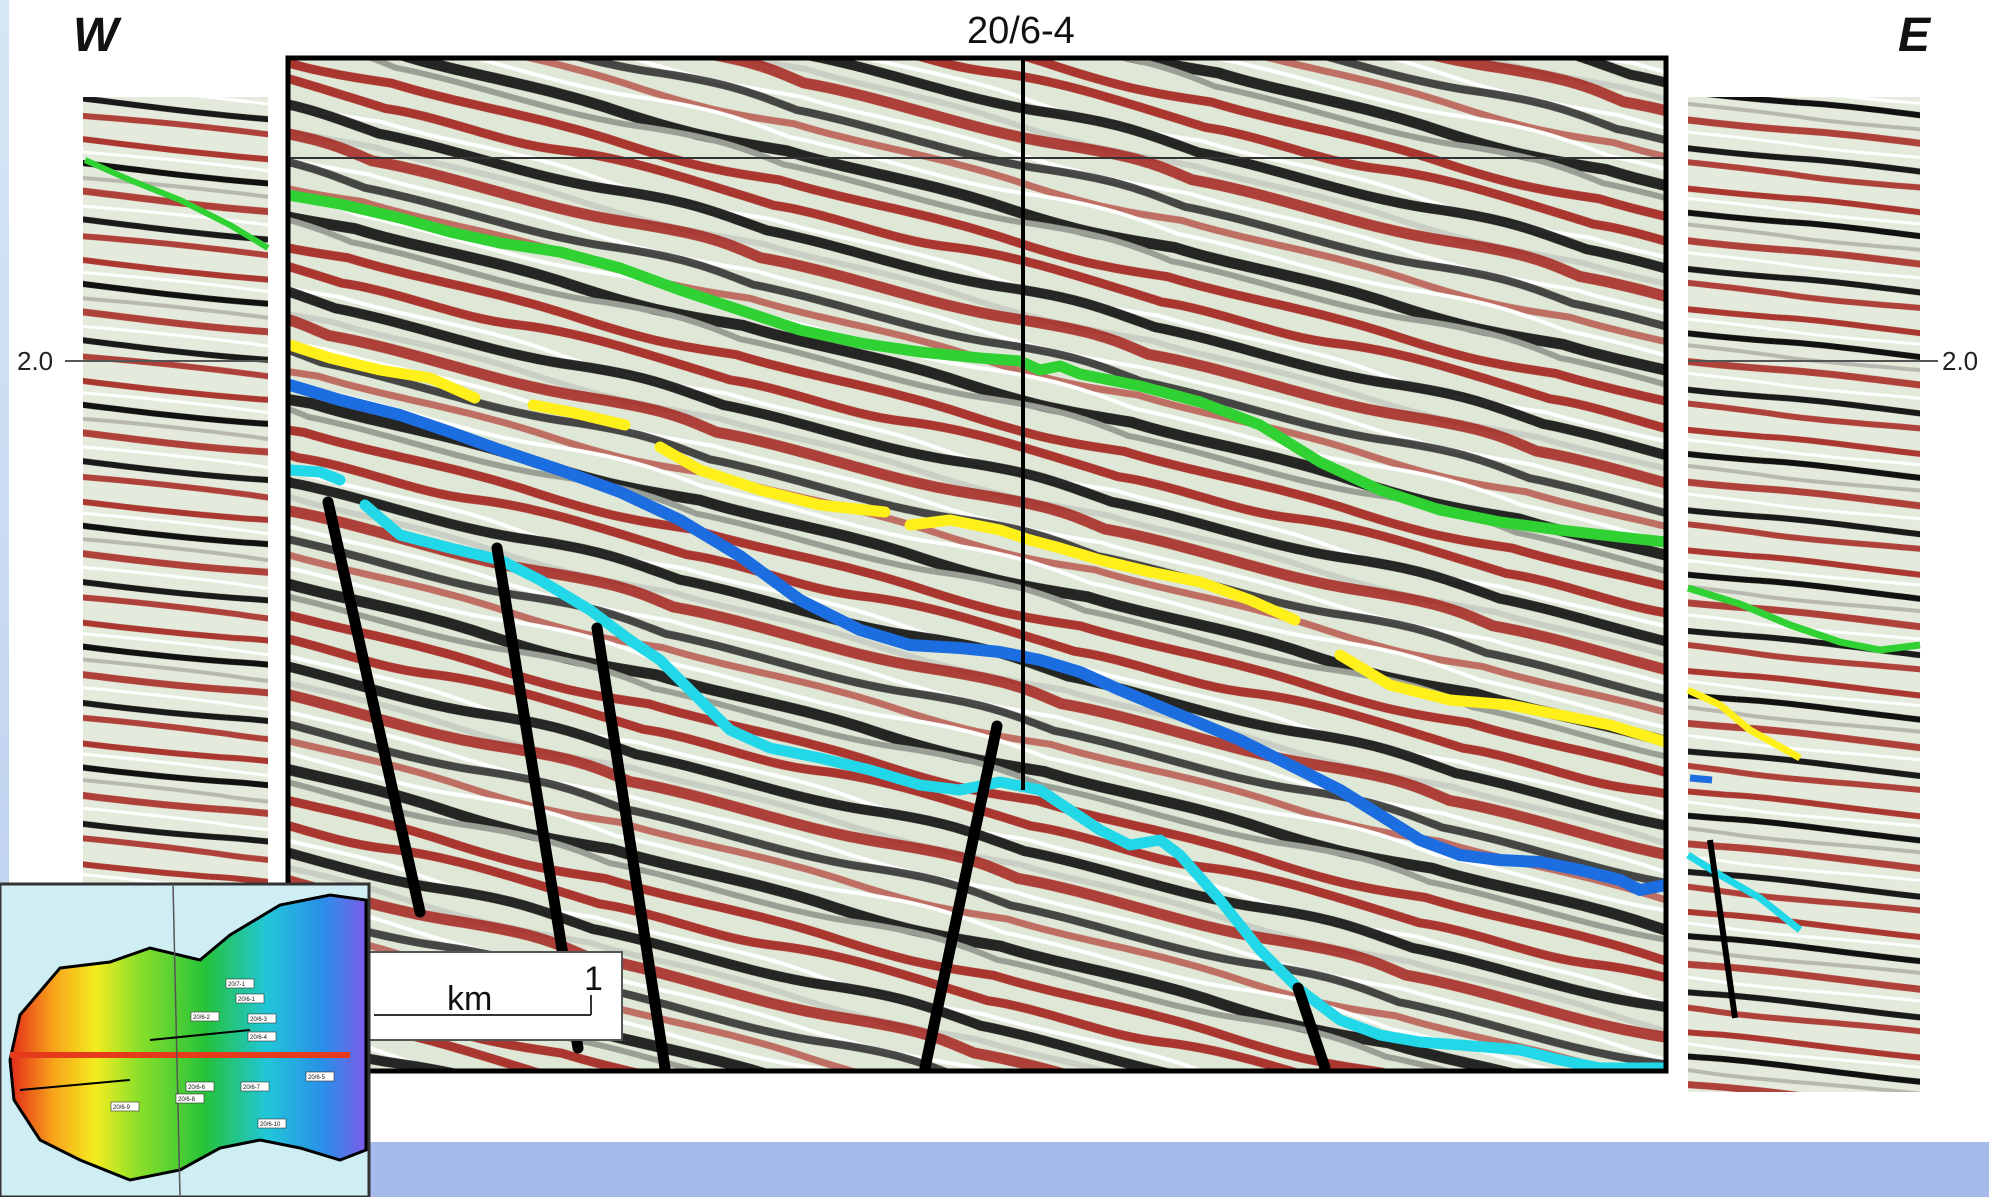 The height and width of the screenshot is (1197, 1989). I want to click on map-well-label: 20/6-2, so click(202, 1018).